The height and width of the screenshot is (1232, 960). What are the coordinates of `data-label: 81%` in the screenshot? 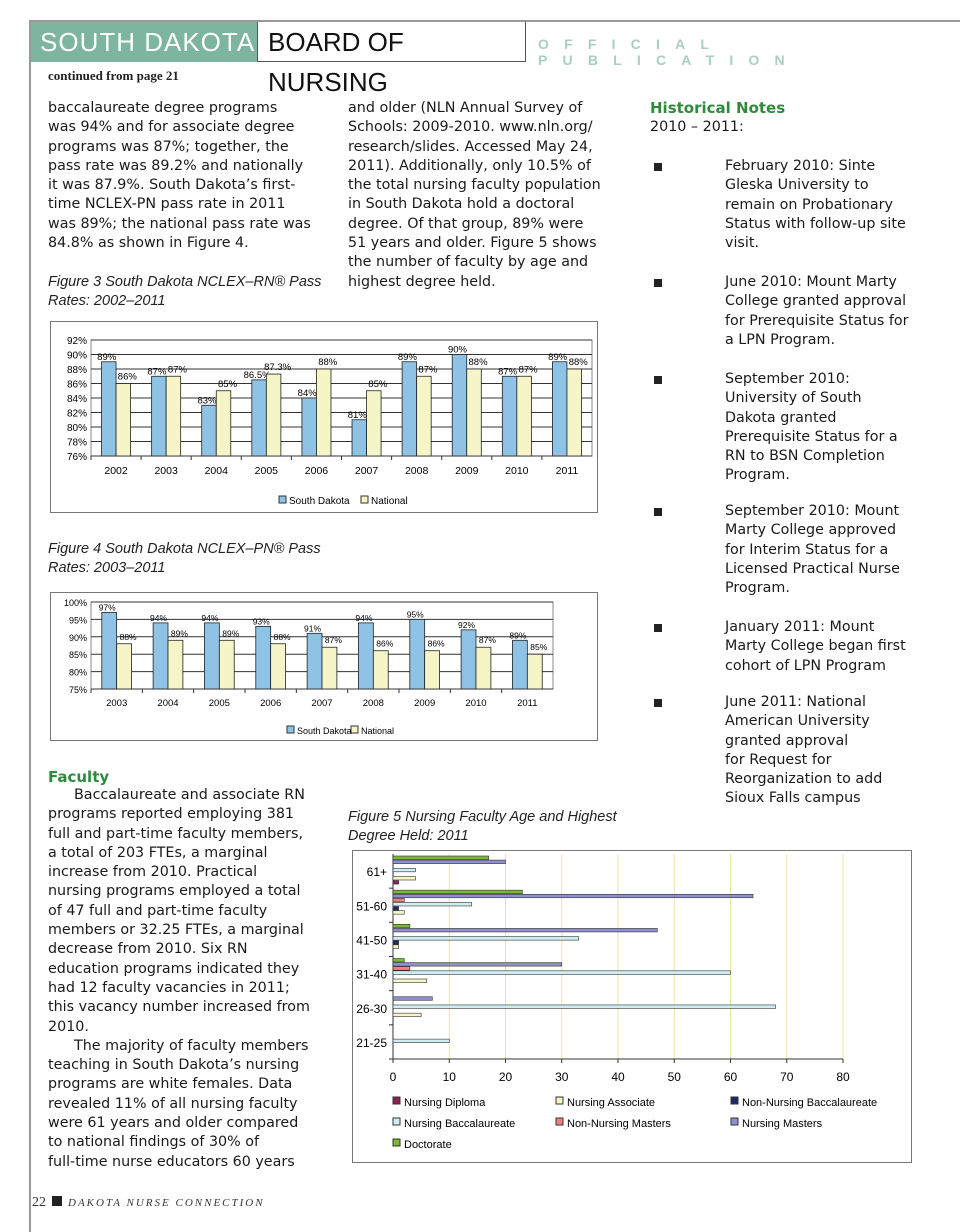 It's located at (358, 415).